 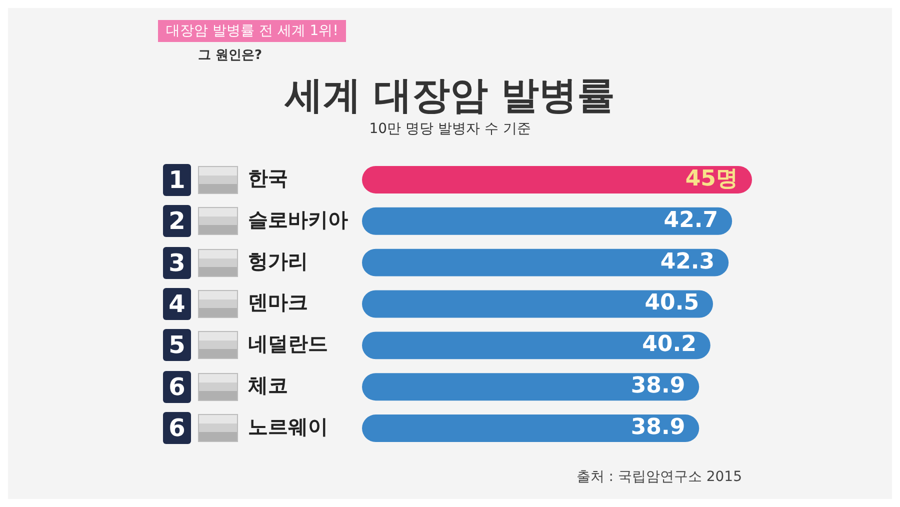 I want to click on text: 3, so click(x=177, y=262).